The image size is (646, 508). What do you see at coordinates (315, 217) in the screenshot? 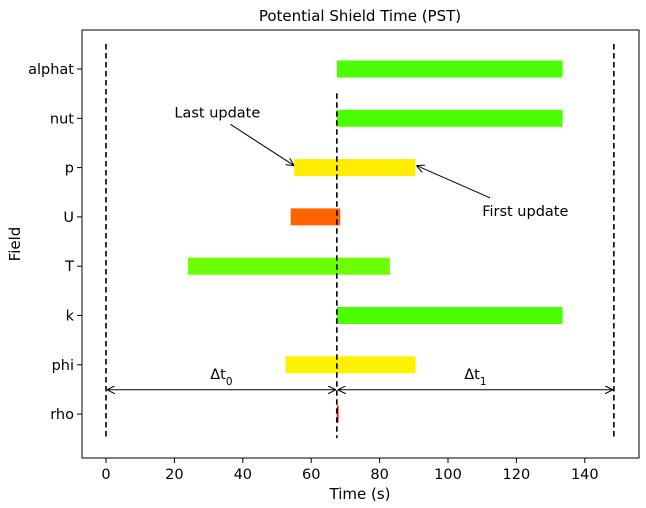
I see `bar-U` at bounding box center [315, 217].